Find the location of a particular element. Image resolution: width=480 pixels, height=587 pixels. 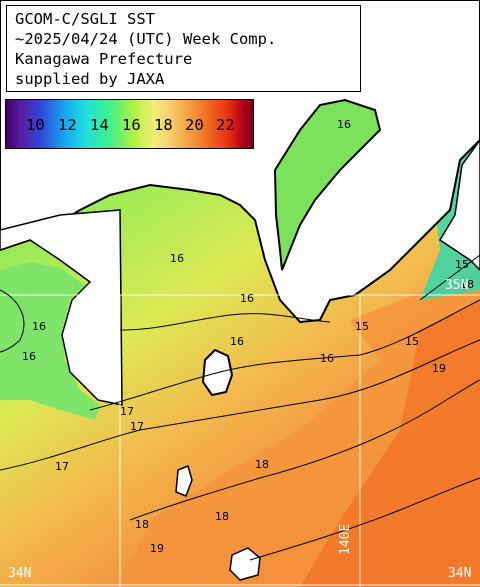

title-line: ~2025/04/24 (UTC) Week Comp. is located at coordinates (146, 39).